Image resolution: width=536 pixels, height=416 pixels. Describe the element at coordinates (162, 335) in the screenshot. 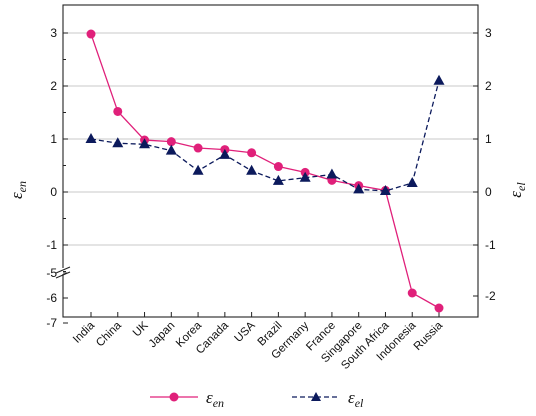

I see `x-tick-label: Japan` at that location.